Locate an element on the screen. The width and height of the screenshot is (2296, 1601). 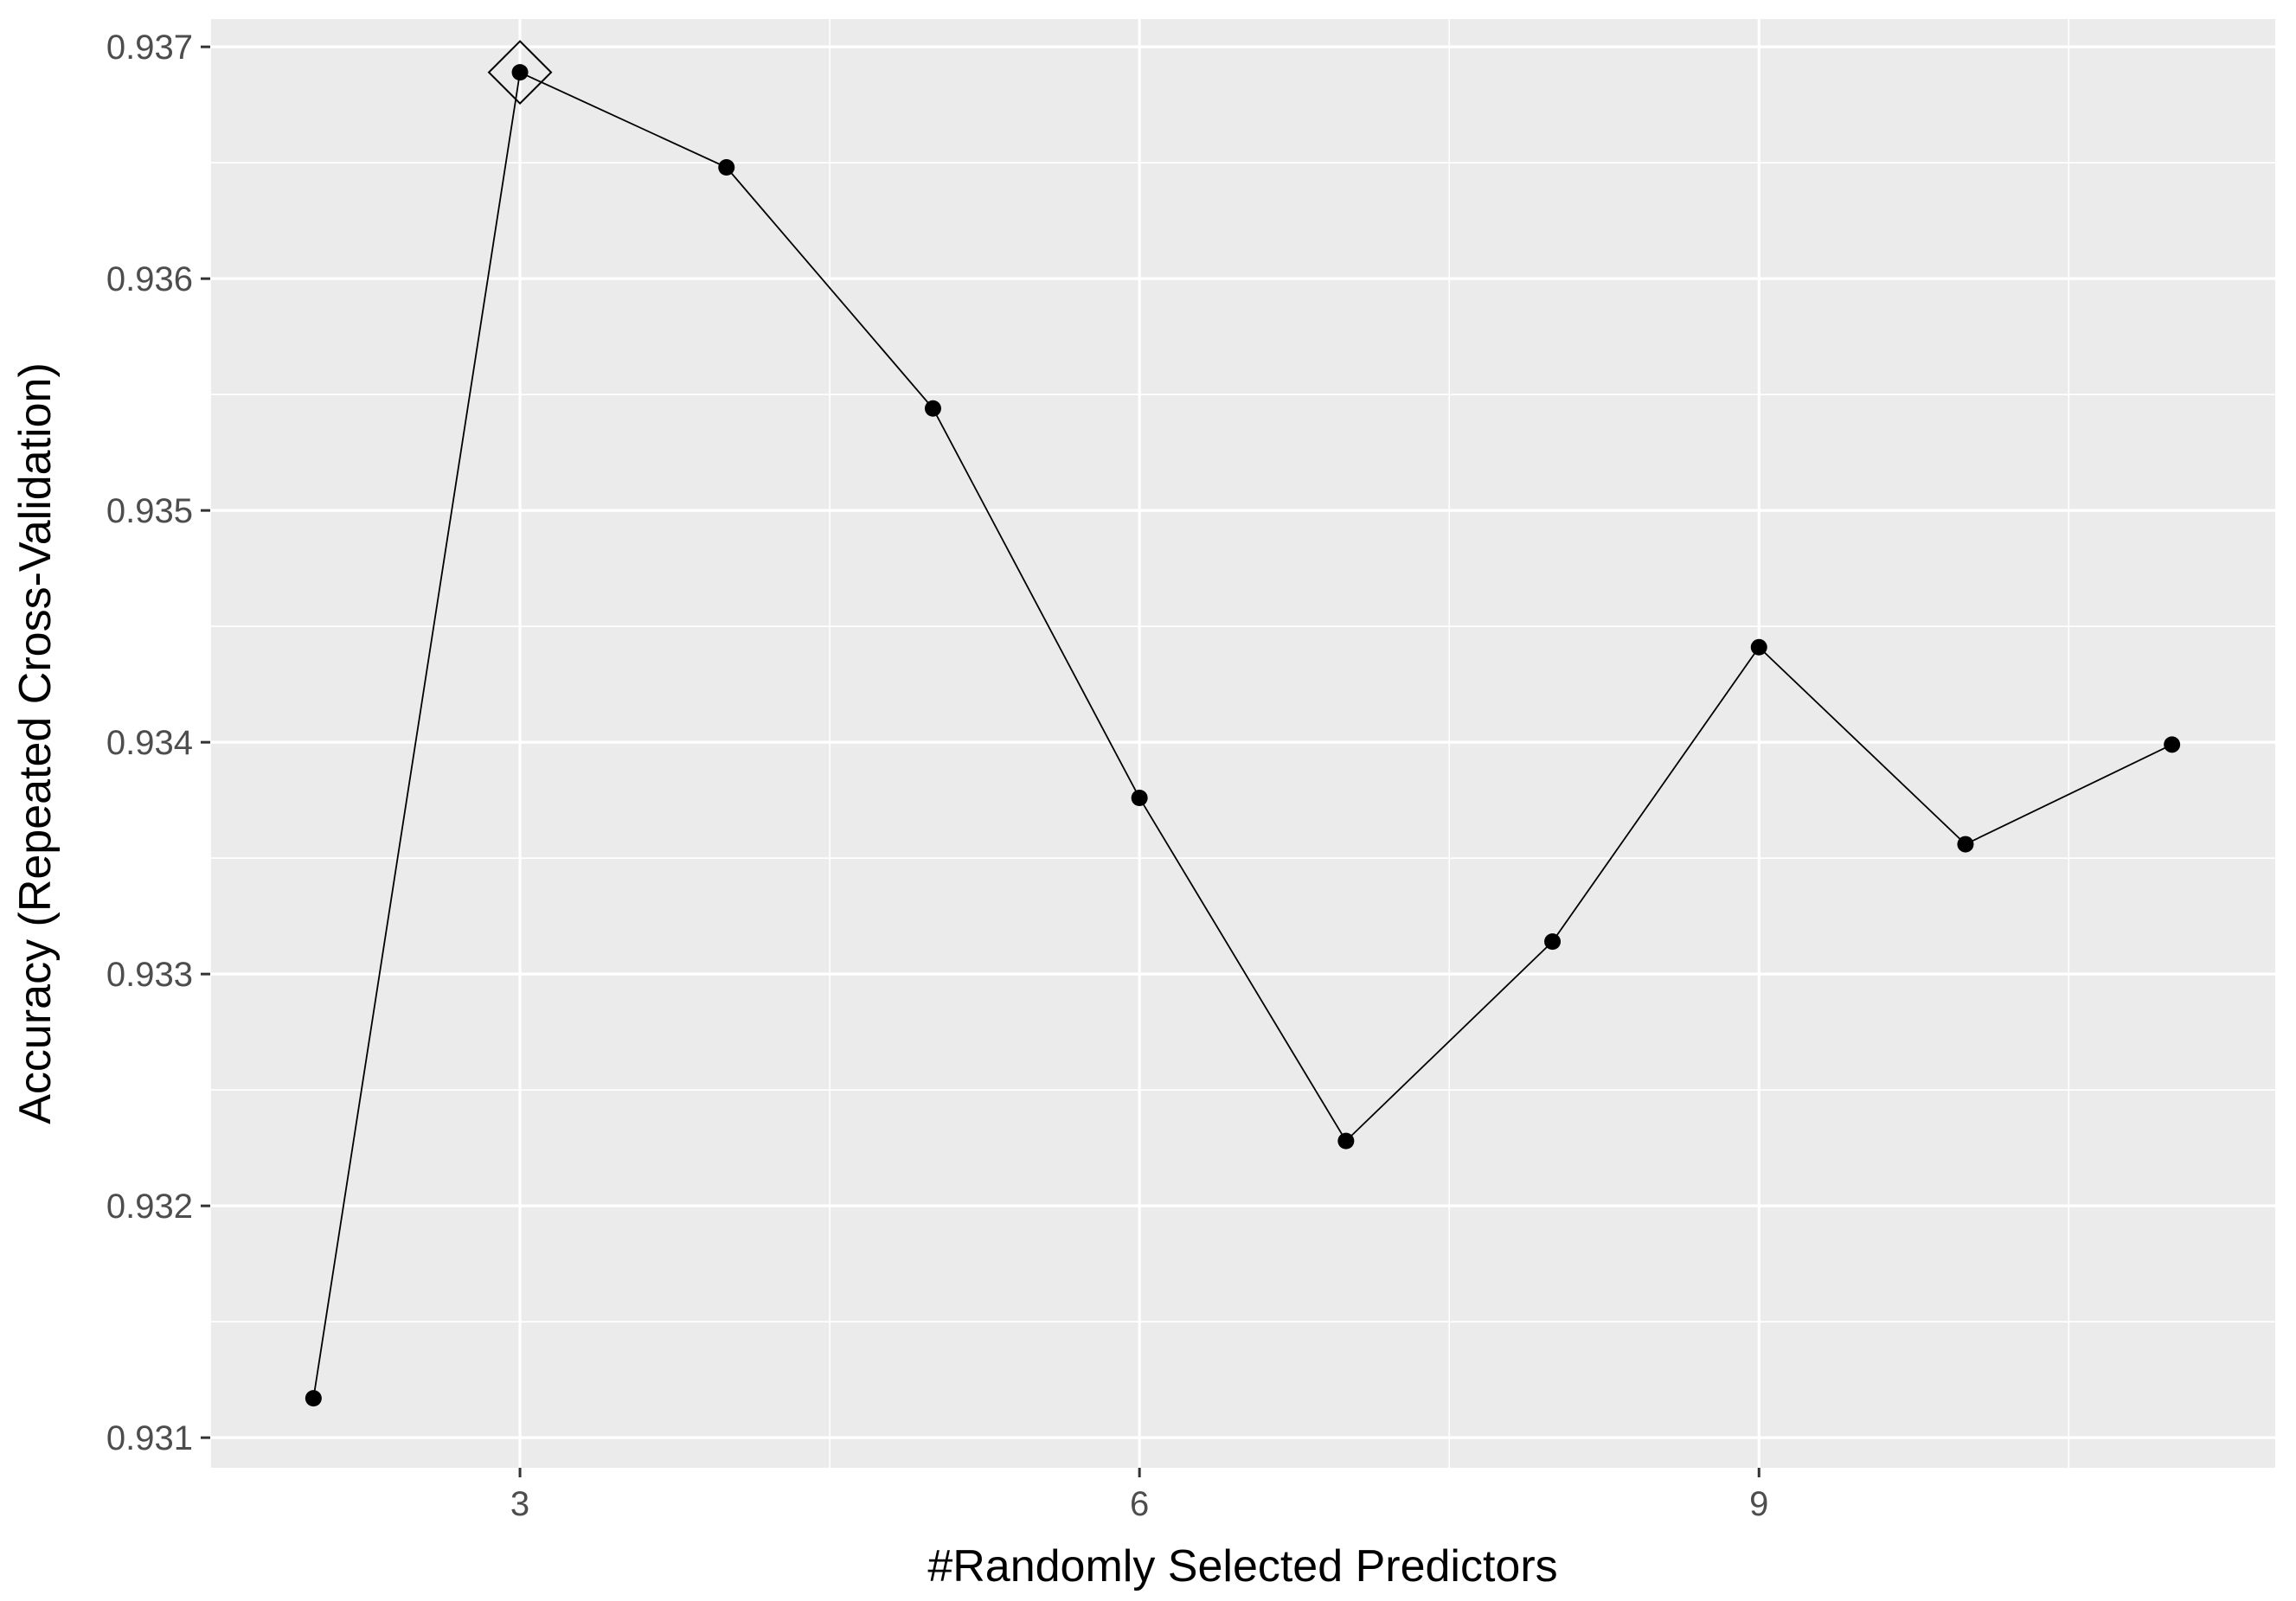
x-tick-label: 9 is located at coordinates (1758, 1504).